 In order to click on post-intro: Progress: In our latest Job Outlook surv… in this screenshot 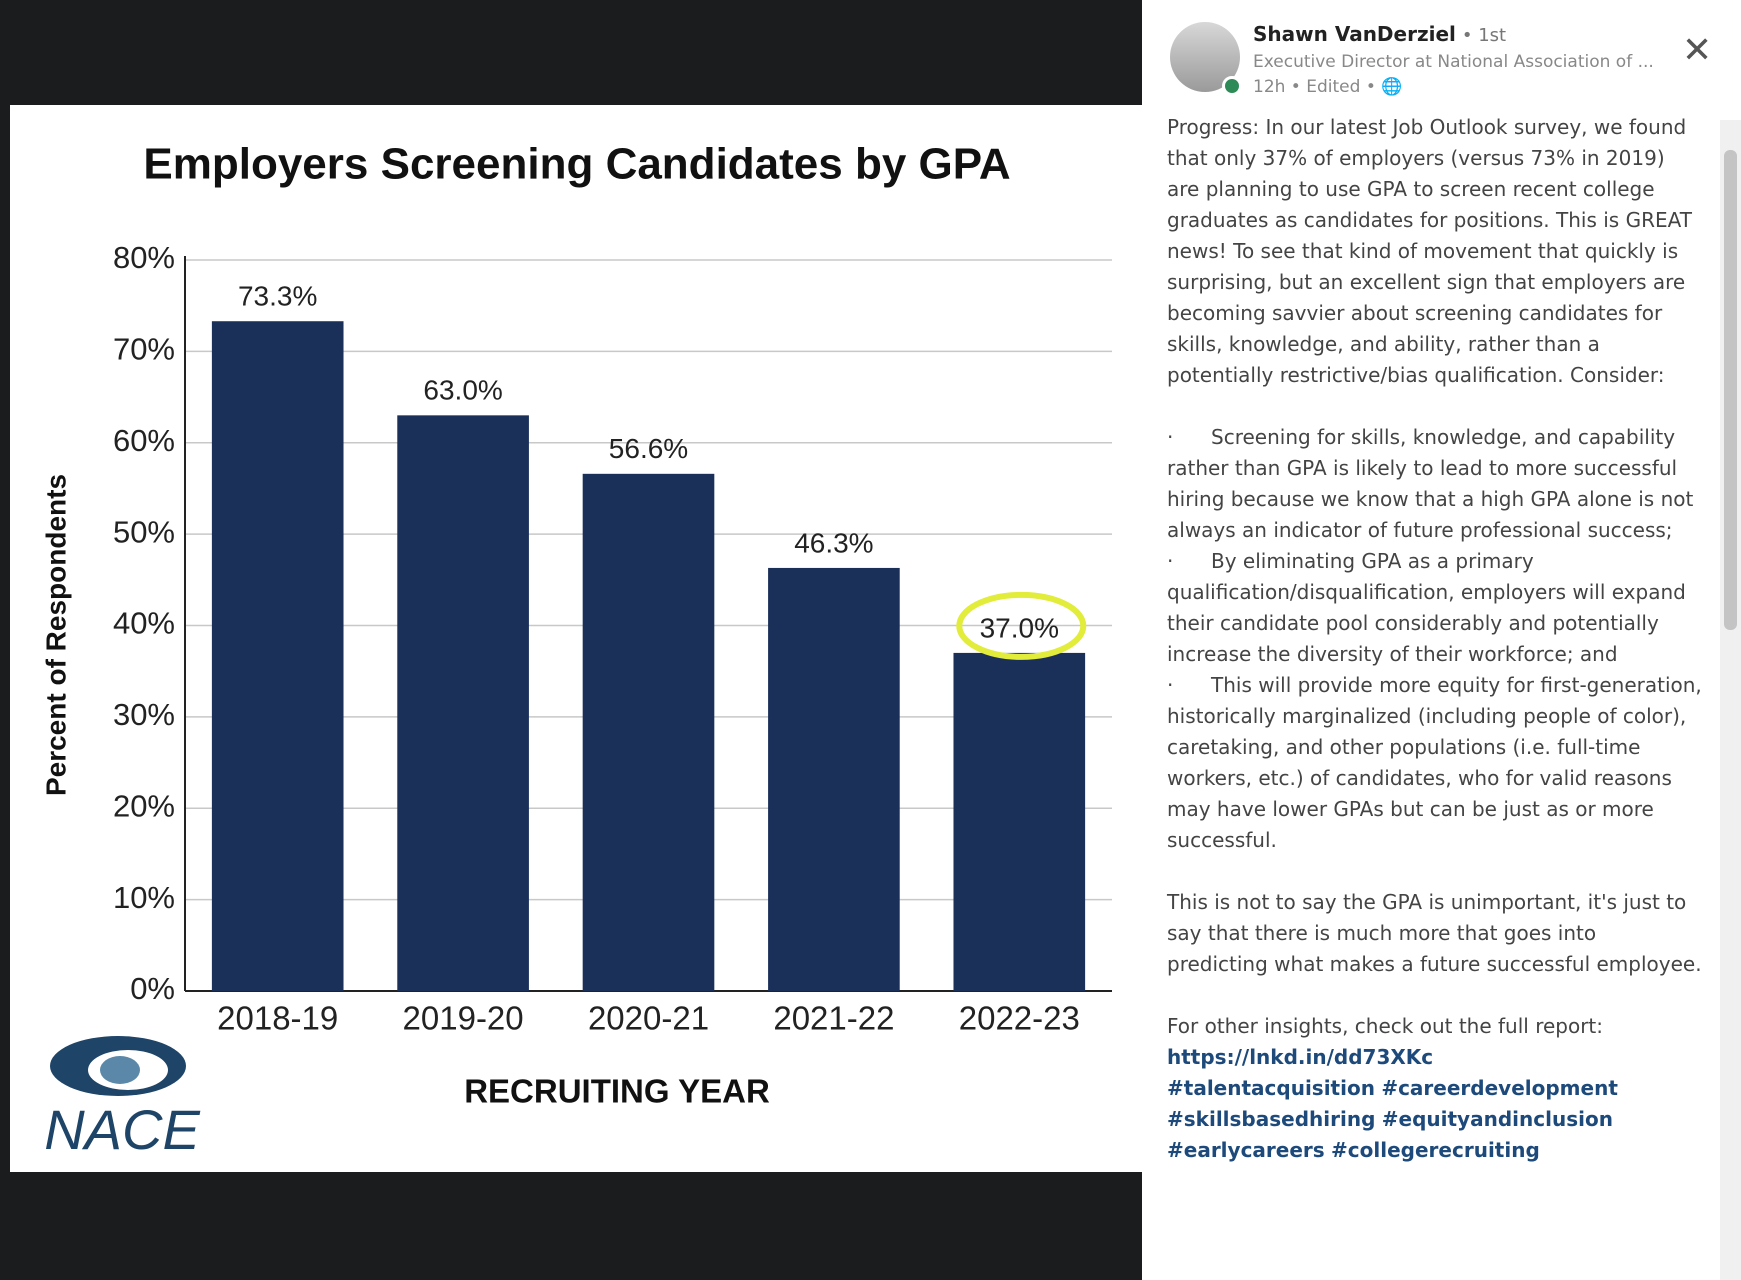, I will do `click(1429, 251)`.